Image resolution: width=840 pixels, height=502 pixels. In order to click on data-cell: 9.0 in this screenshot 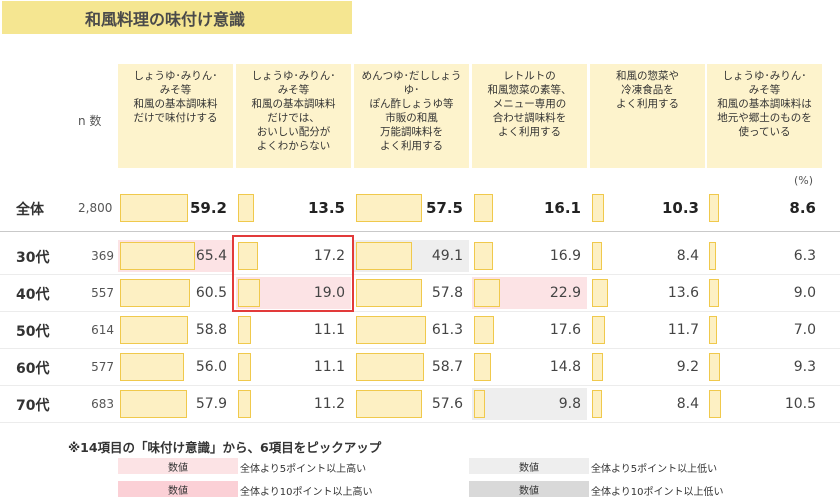, I will do `click(764, 293)`.